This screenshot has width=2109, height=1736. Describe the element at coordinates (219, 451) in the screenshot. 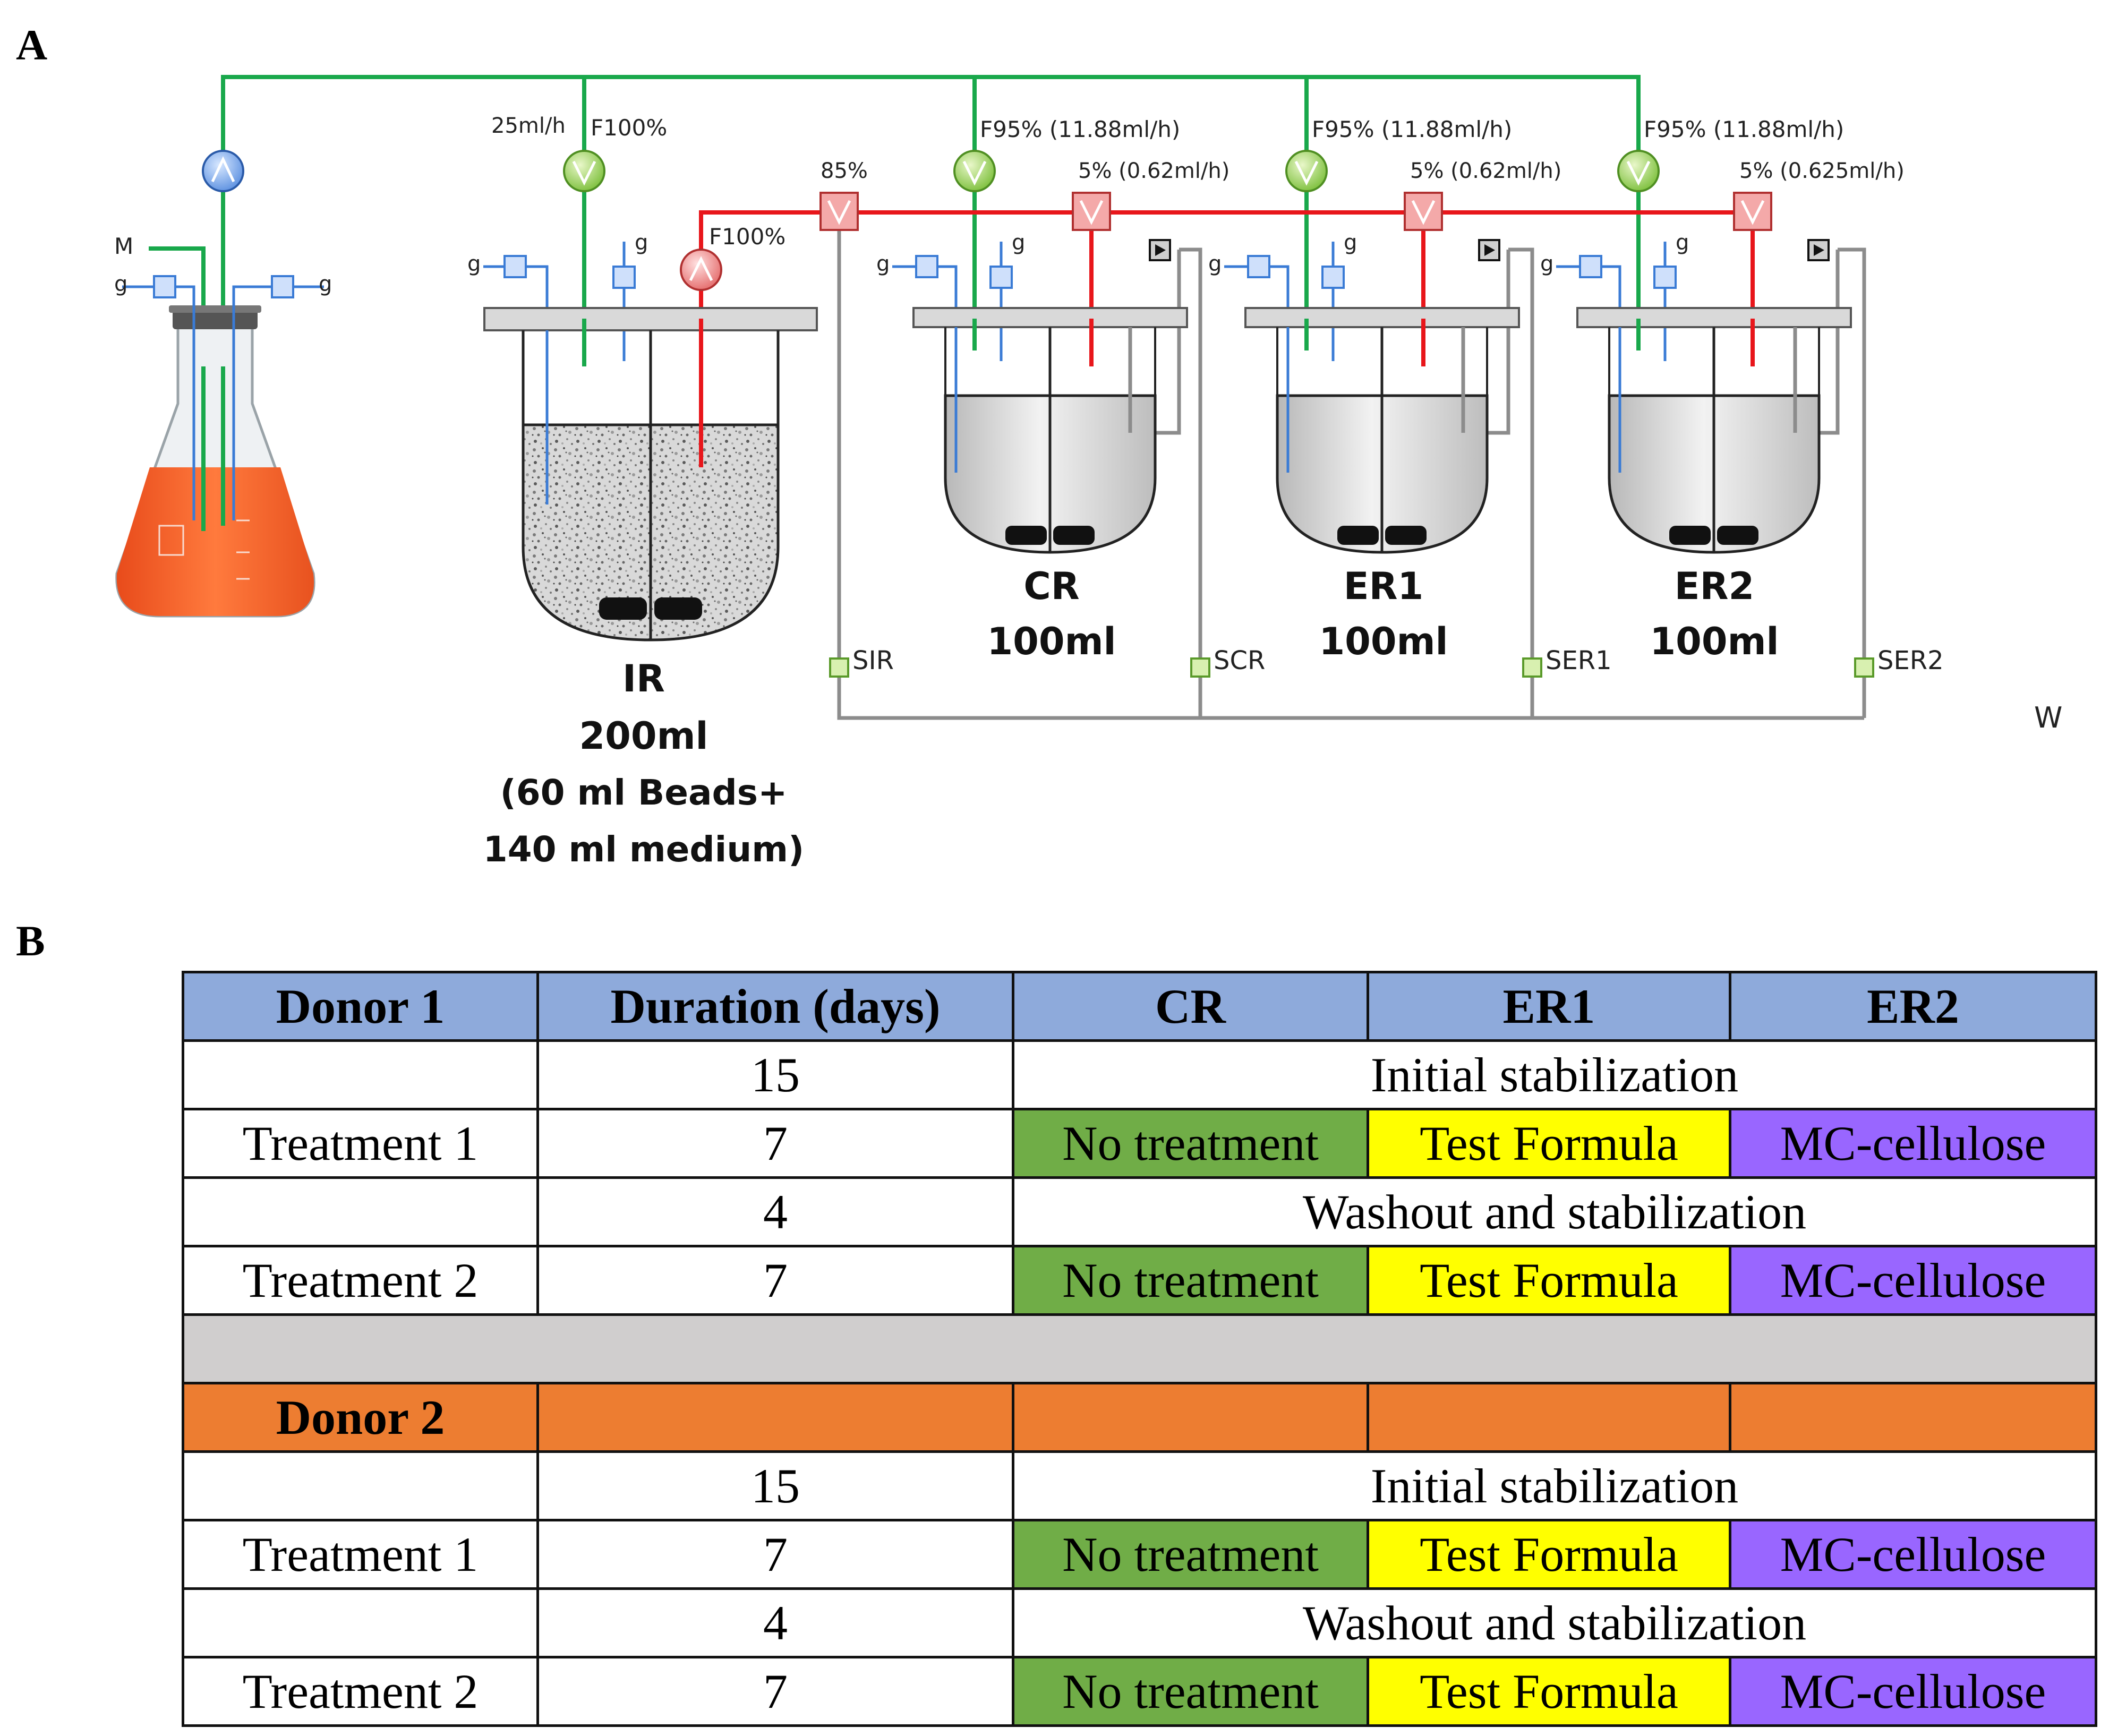

I see `medium-flask` at that location.